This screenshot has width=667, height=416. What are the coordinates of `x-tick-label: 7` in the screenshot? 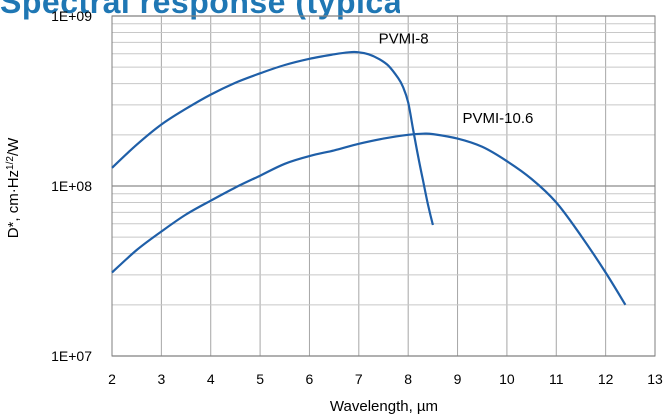 It's located at (359, 379).